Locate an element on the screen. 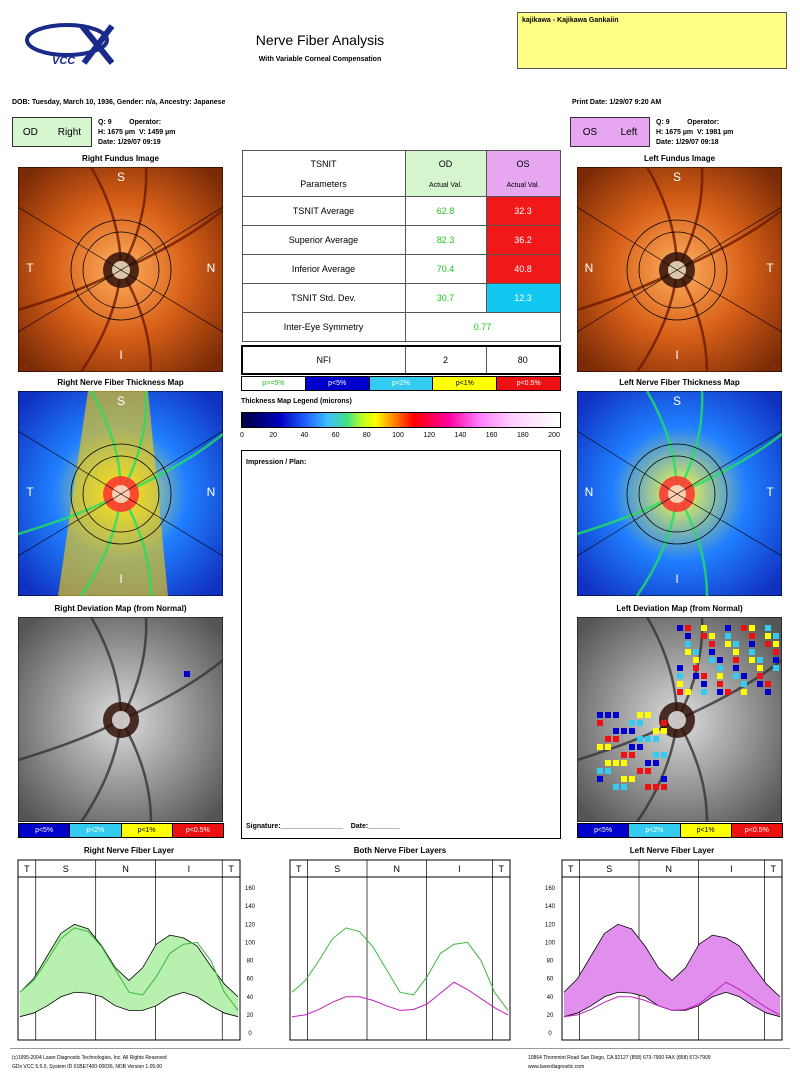  signature: Signature:________________ Date:________ is located at coordinates (322, 826).